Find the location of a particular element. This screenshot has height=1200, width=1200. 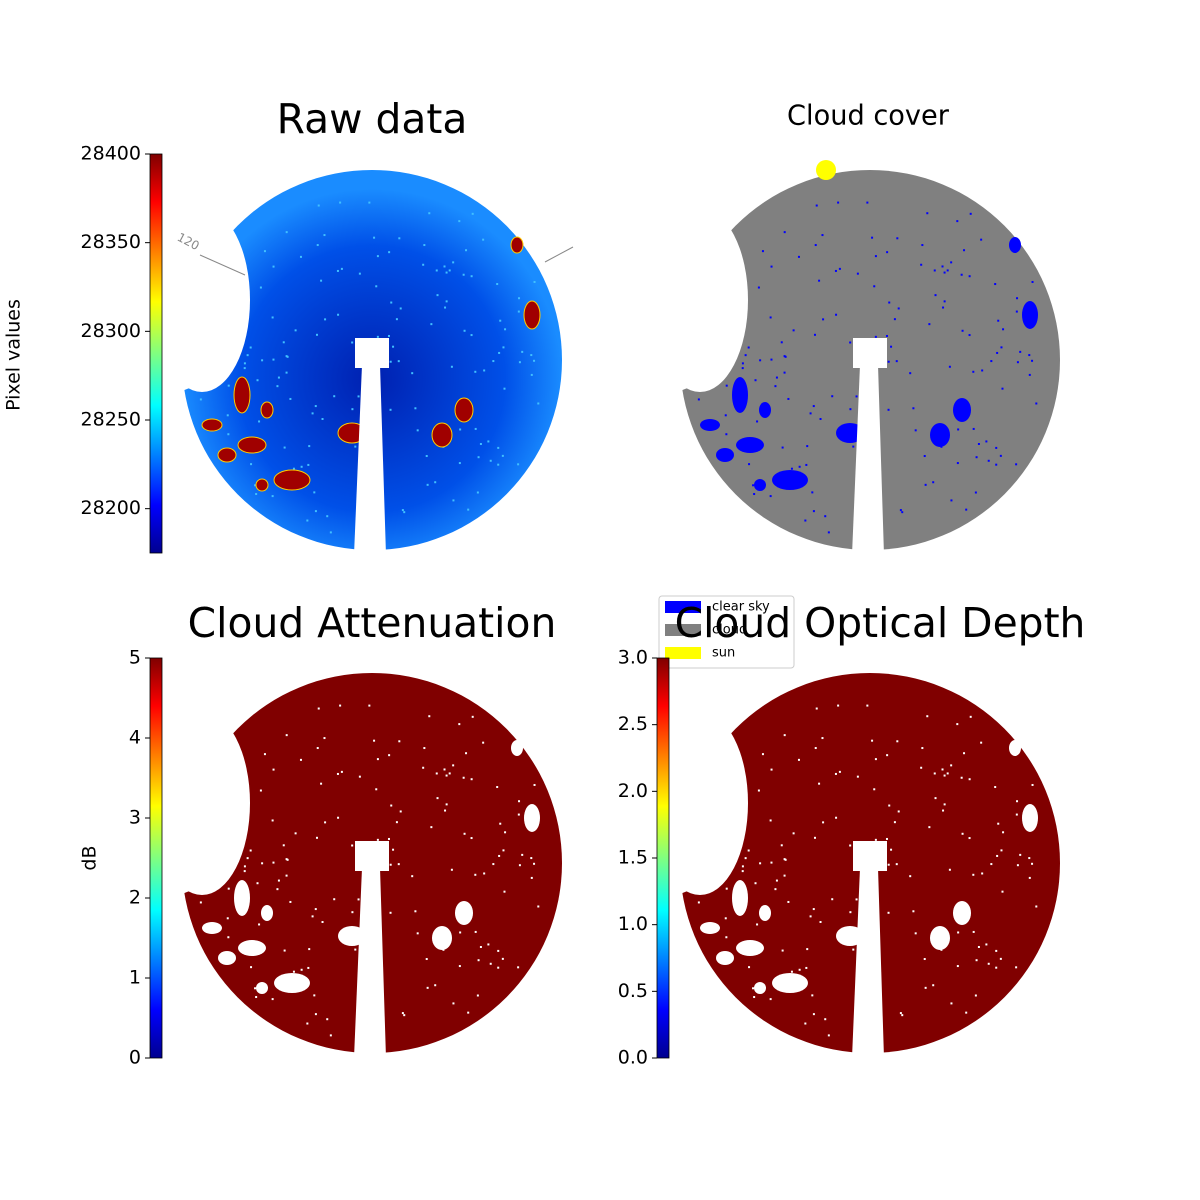

panel-title: Raw data is located at coordinates (372, 119).